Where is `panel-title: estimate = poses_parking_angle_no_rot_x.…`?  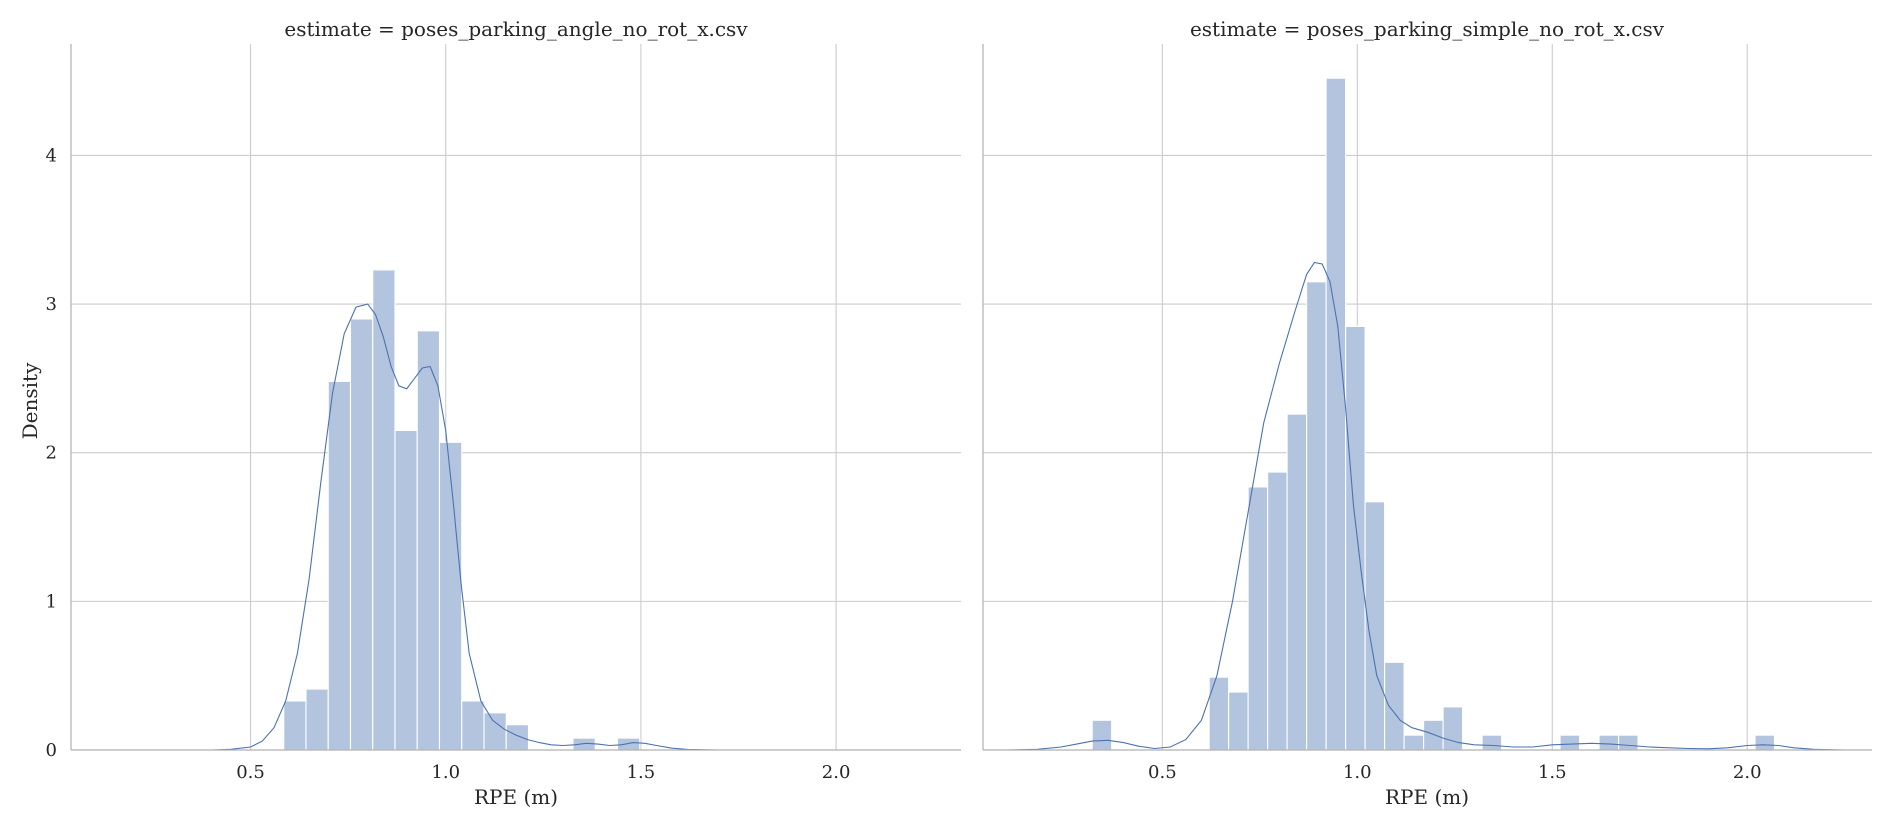
panel-title: estimate = poses_parking_angle_no_rot_x.… is located at coordinates (516, 29).